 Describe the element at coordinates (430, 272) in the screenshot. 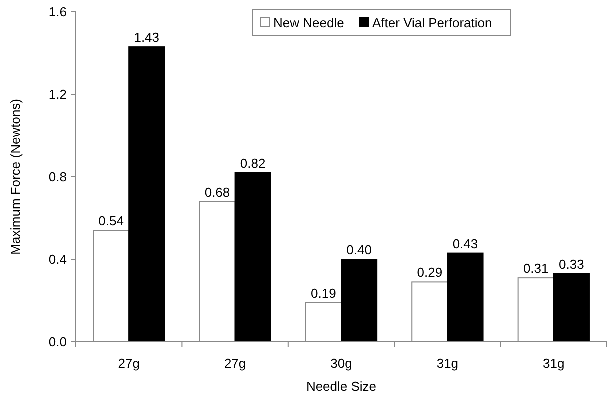

I see `data-label: 0.29` at that location.